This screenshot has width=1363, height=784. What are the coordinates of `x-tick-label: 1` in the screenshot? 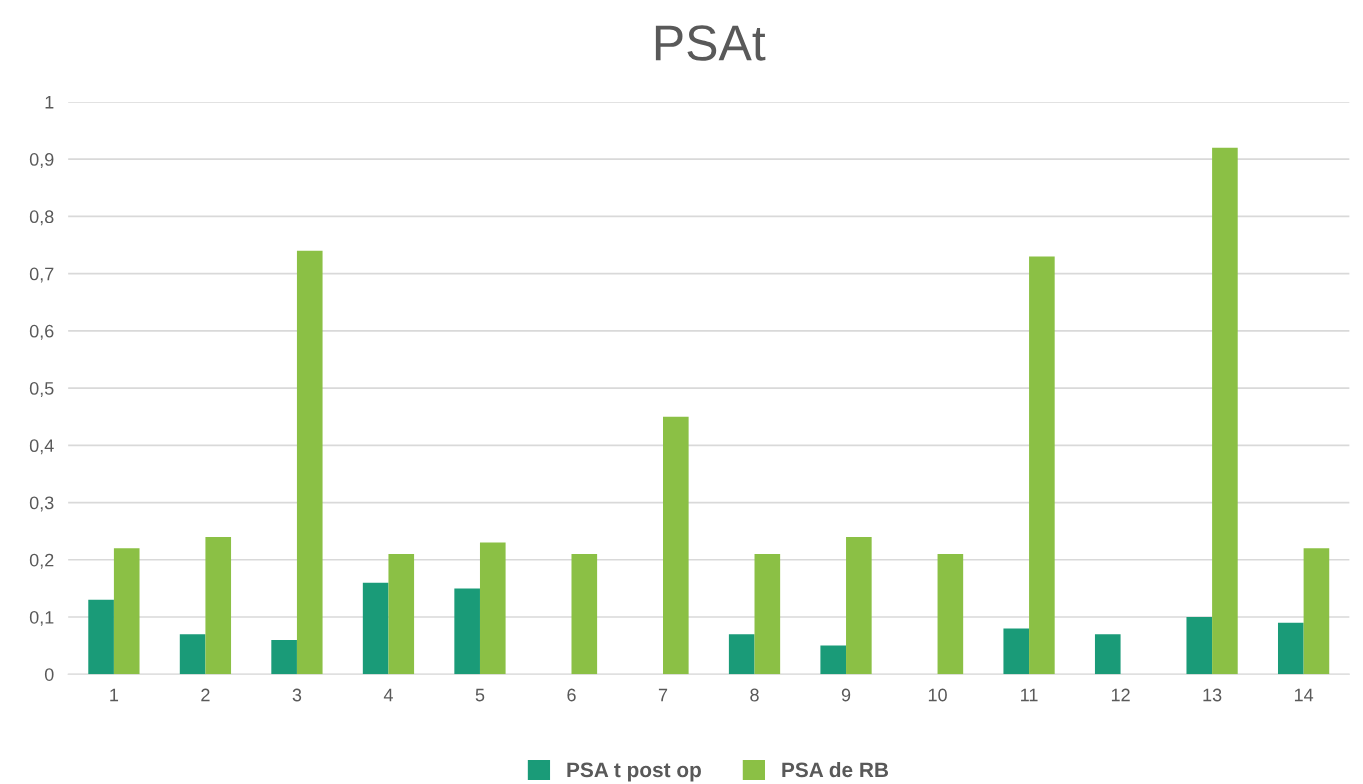 It's located at (114, 695).